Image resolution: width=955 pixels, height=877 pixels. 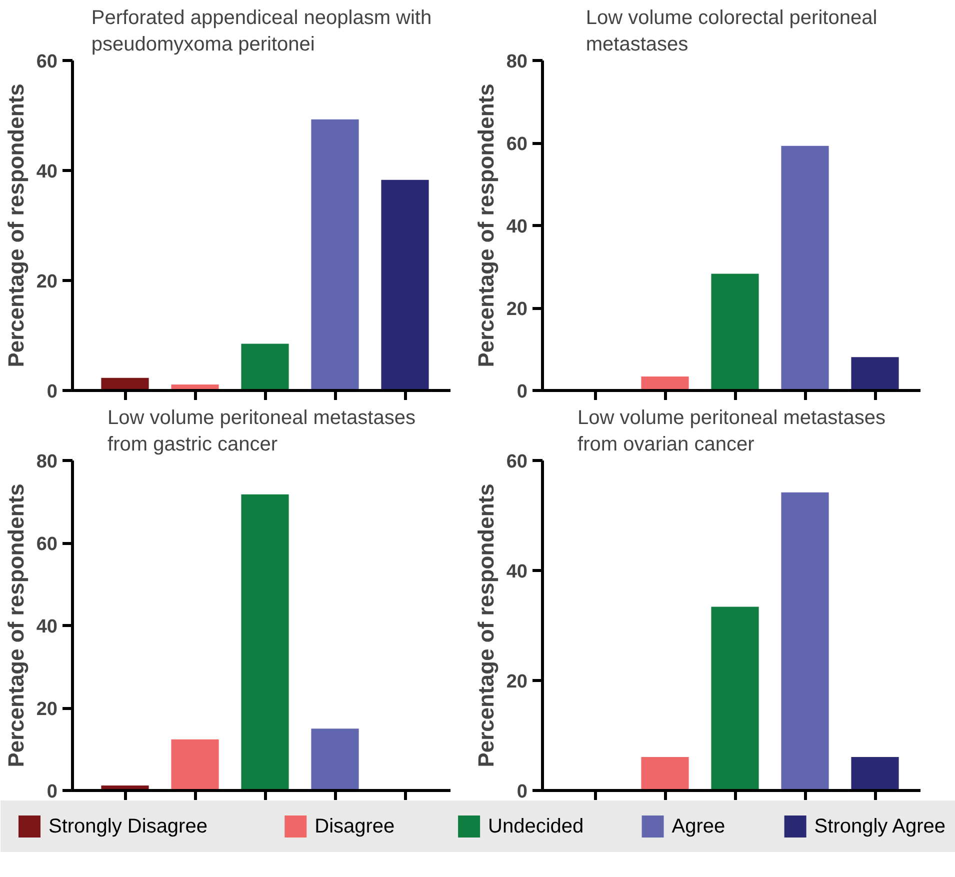 I want to click on chart-title: Perforated appendiceal neoplasm with pseudomyxoma peritonei, so click(x=261, y=31).